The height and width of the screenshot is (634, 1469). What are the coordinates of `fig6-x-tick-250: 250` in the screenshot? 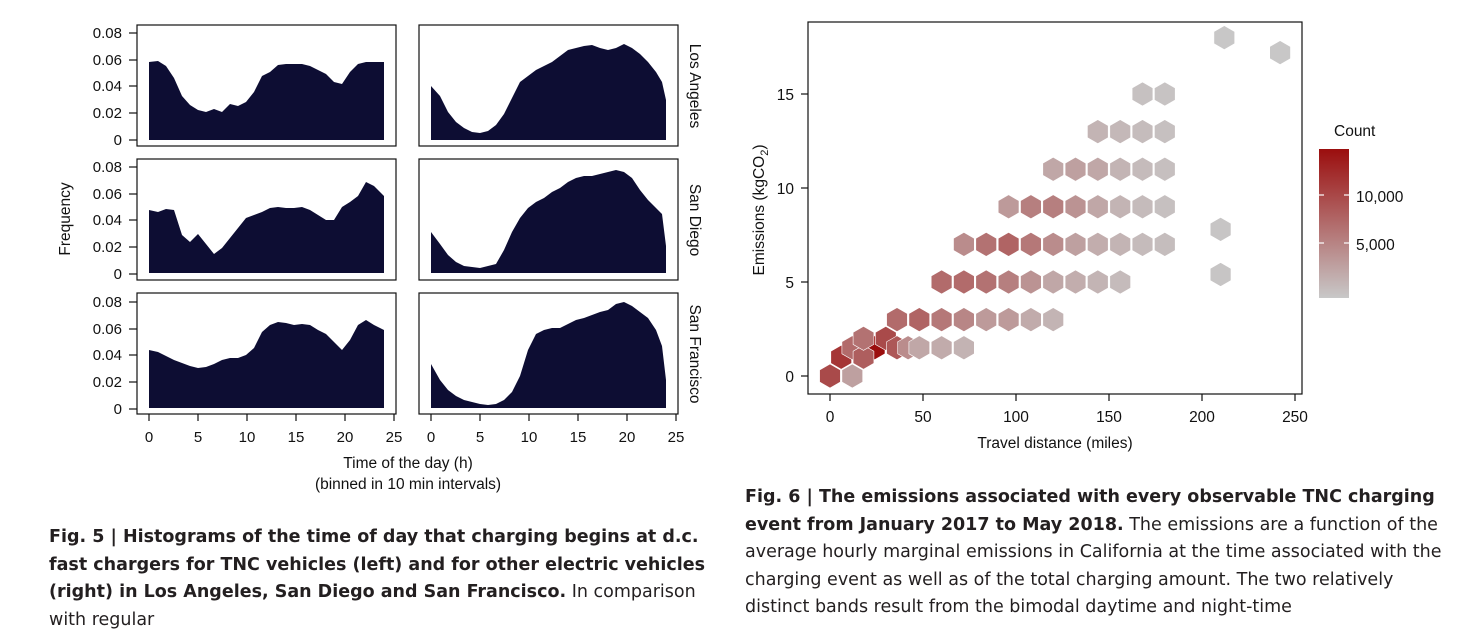 It's located at (1295, 417).